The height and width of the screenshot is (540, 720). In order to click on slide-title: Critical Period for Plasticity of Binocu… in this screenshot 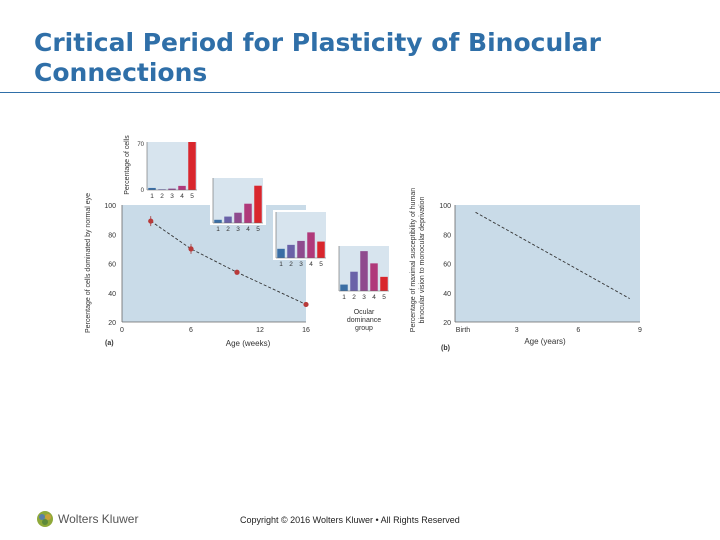, I will do `click(318, 57)`.